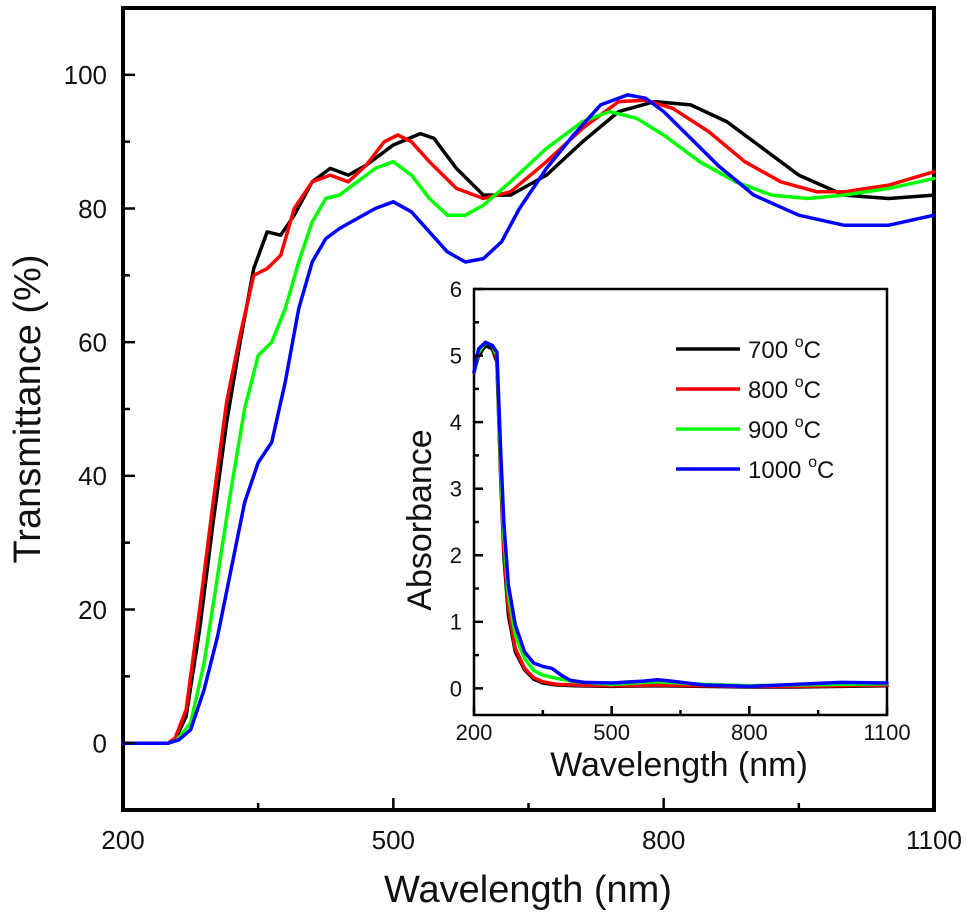  Describe the element at coordinates (456, 289) in the screenshot. I see `inset-y-tick-label: 6` at that location.